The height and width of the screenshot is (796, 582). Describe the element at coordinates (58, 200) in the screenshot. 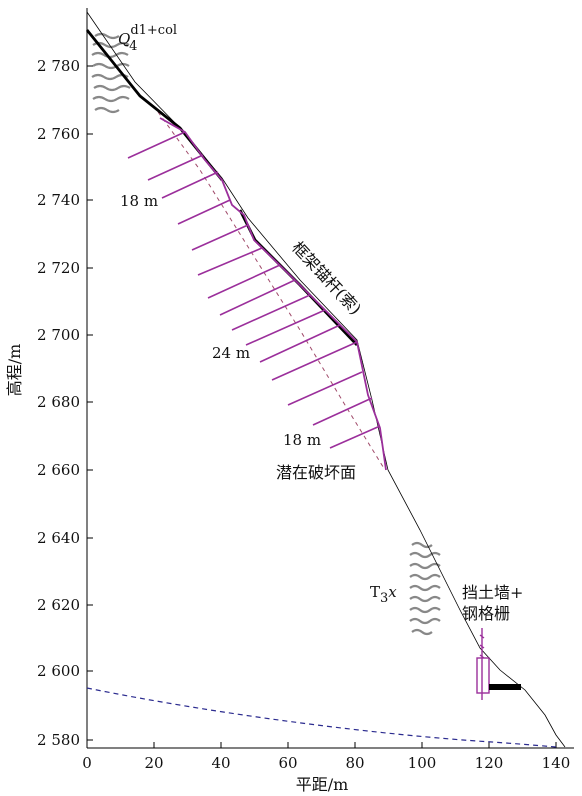

I see `y-tick-label: 2 740` at that location.